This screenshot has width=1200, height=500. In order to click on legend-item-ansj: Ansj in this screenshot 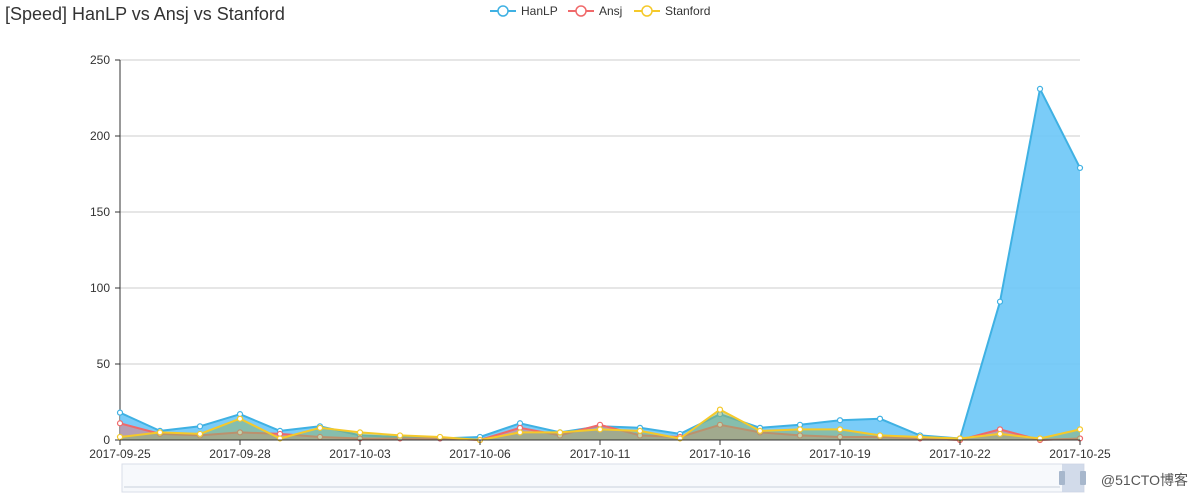, I will do `click(595, 11)`.